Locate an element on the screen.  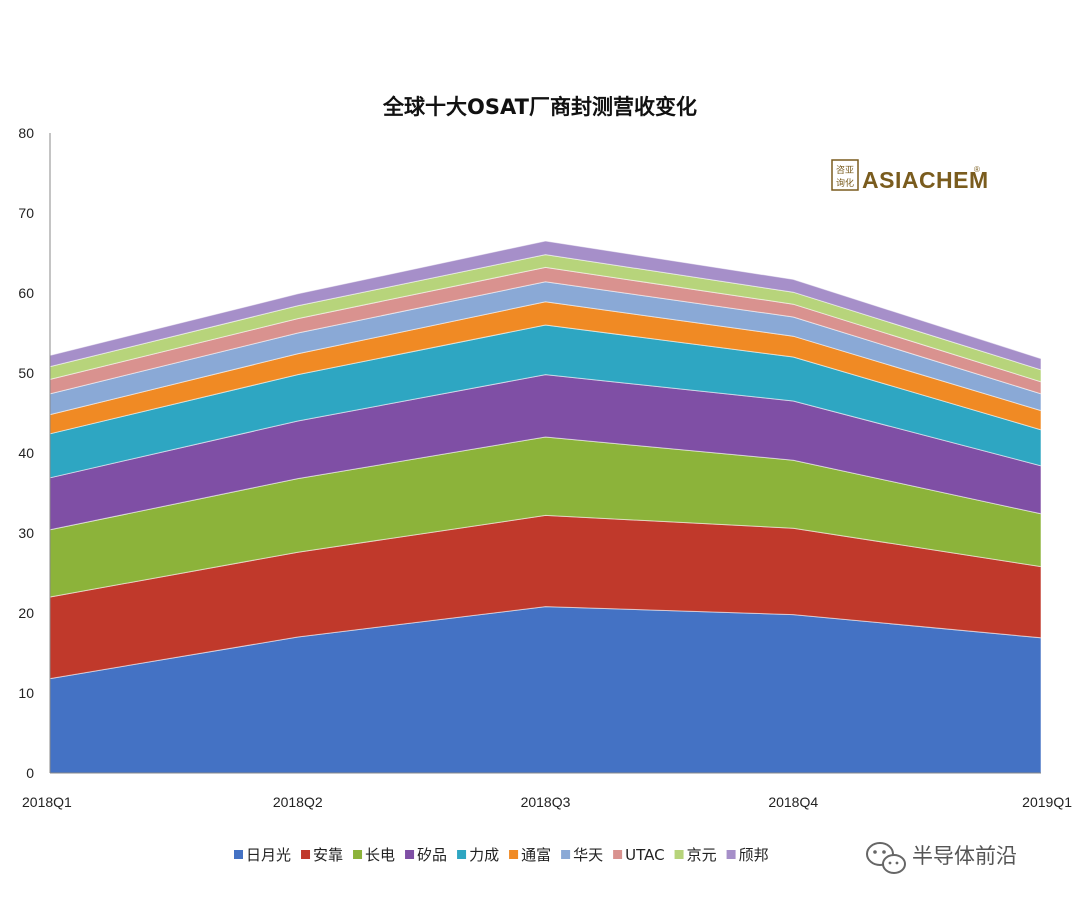
logo-text: ASIACHEM is located at coordinates (925, 180).